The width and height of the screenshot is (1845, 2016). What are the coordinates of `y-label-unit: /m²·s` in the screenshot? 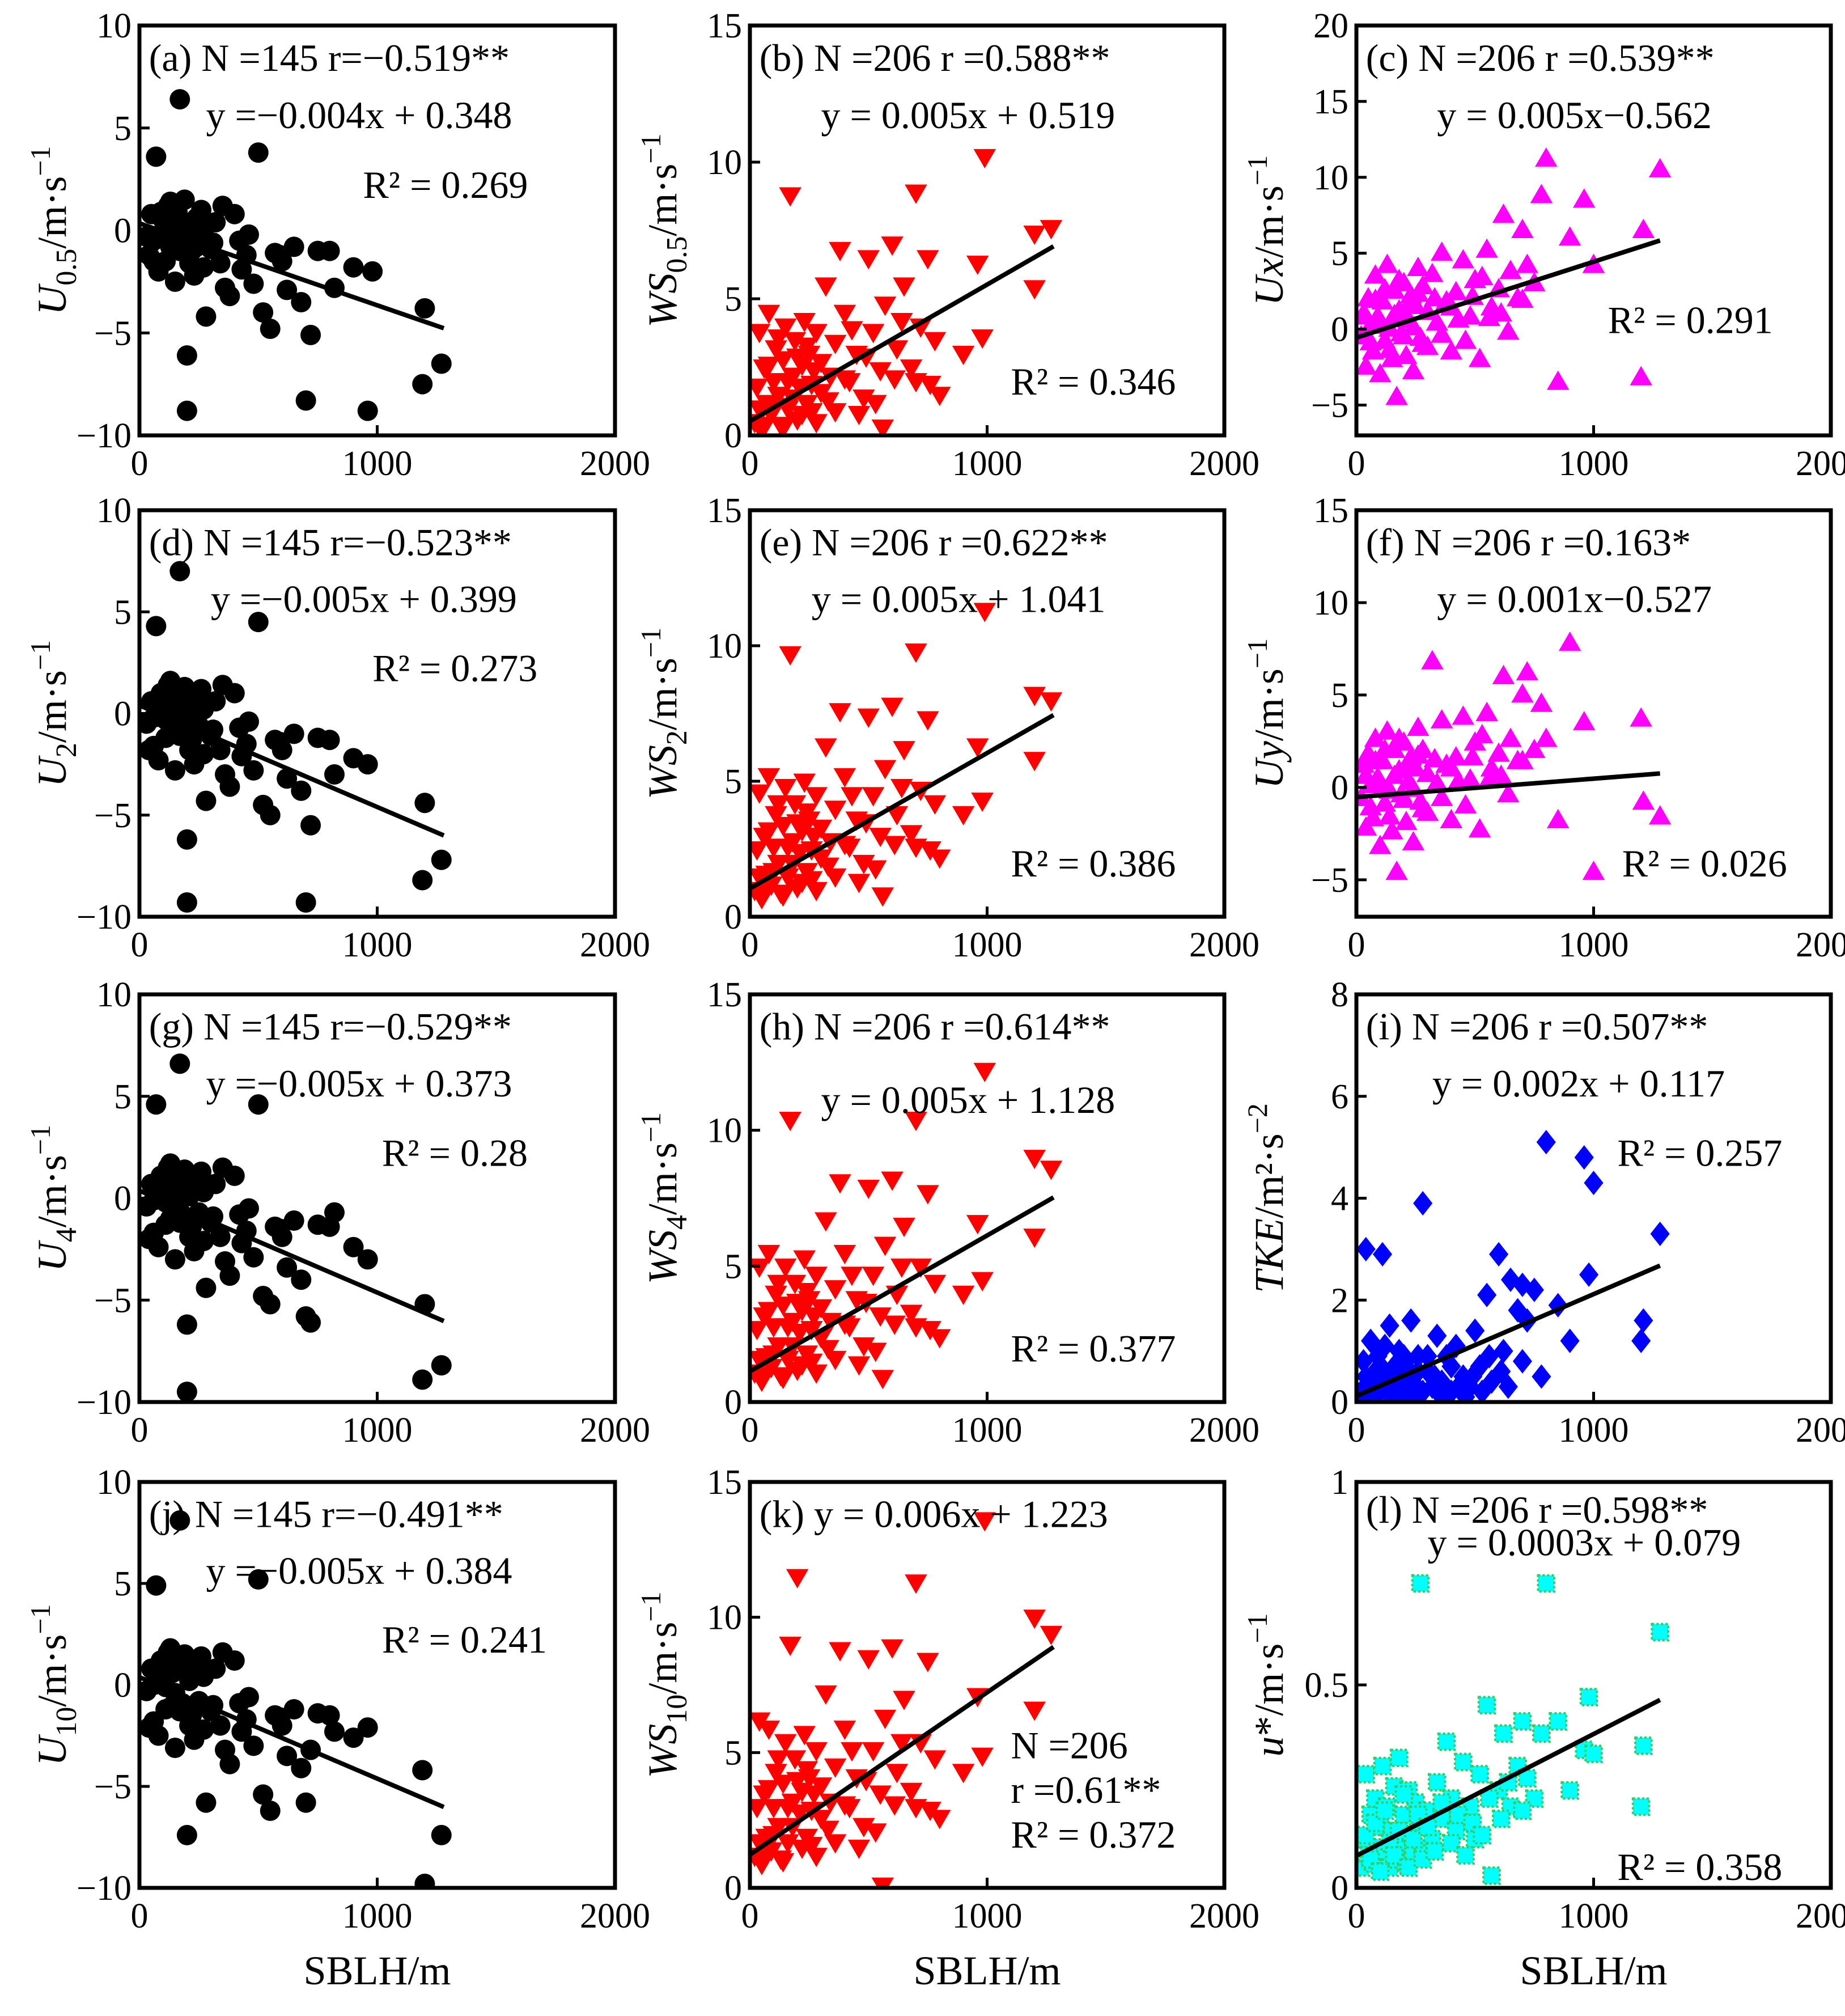 It's located at (1269, 1175).